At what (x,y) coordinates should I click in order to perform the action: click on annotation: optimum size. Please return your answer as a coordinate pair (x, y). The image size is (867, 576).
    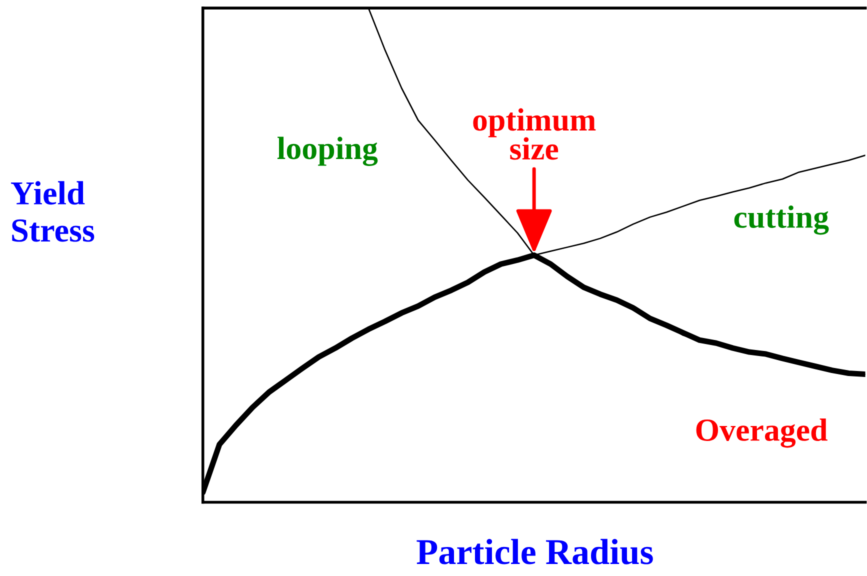
    Looking at the image, I should click on (534, 134).